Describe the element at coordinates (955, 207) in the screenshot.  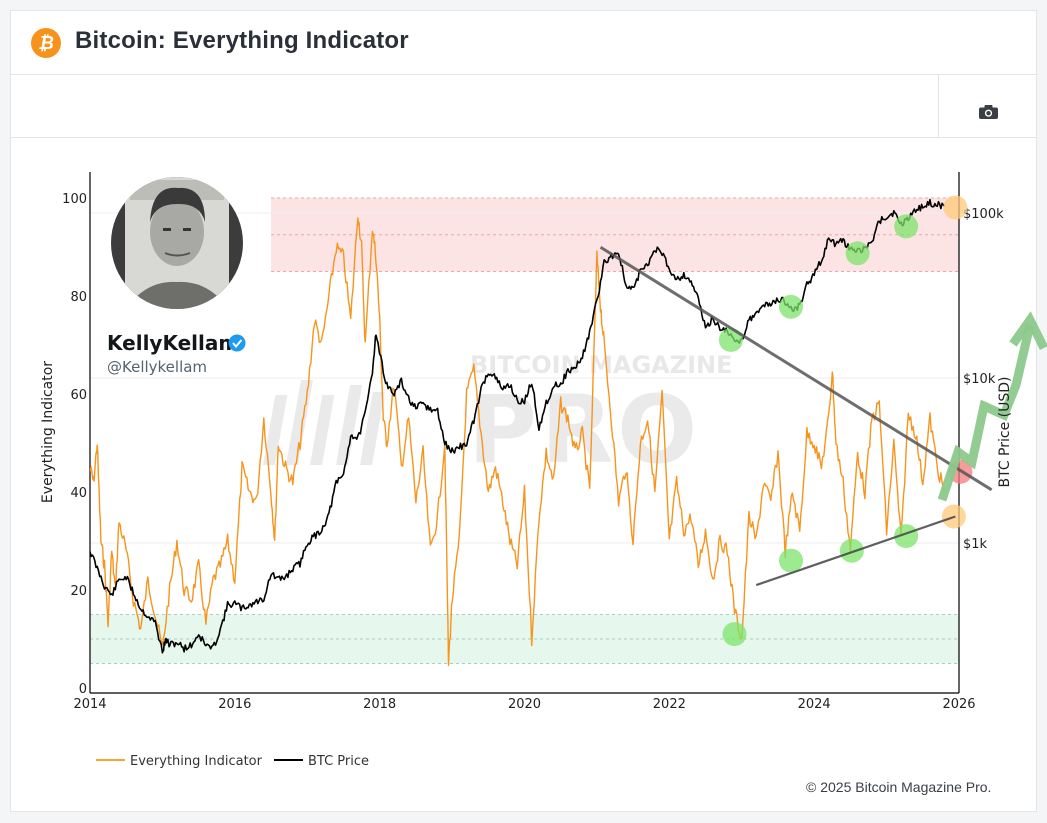
I see `orange-marker` at that location.